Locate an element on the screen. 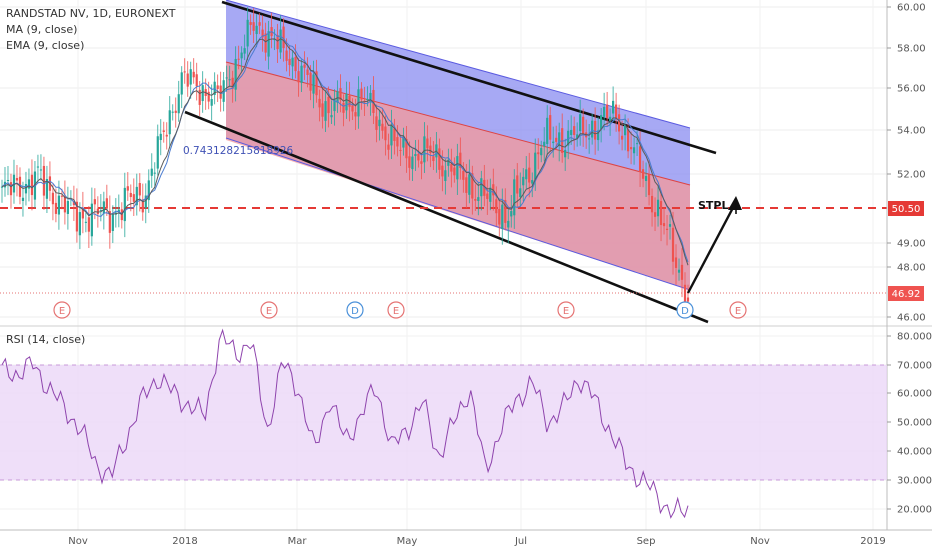 The image size is (932, 550). event-marker-label: E is located at coordinates (738, 311).